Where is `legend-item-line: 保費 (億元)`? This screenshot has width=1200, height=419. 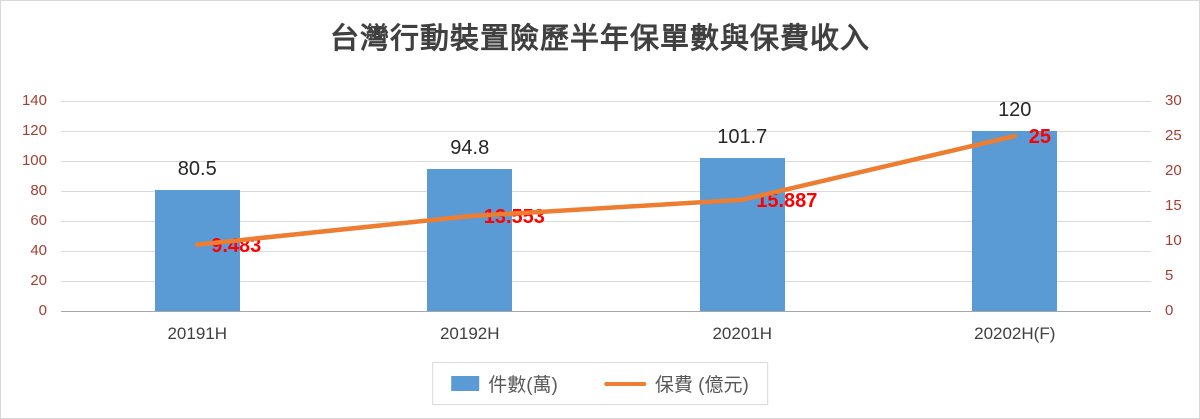 legend-item-line: 保費 (億元) is located at coordinates (676, 383).